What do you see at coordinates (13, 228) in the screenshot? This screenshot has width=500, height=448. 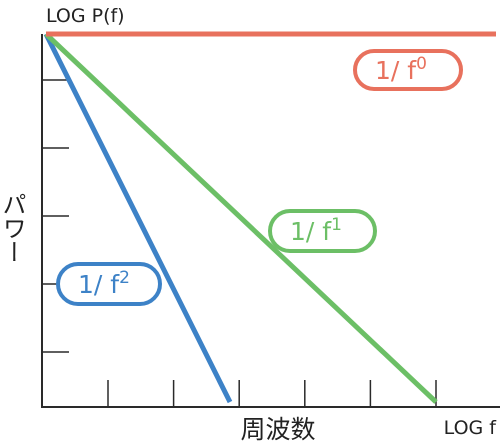 I see `y-axis-side-label: パワー` at bounding box center [13, 228].